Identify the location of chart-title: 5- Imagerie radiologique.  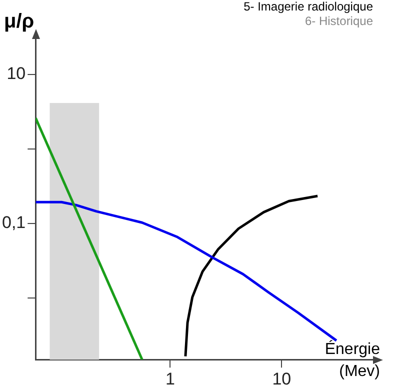
(309, 7).